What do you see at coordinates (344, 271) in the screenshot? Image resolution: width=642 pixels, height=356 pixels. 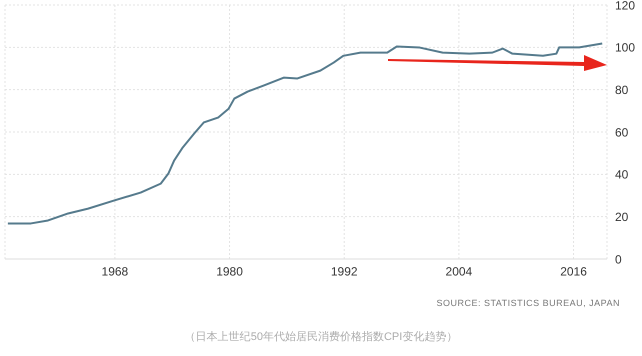 I see `x-tick-label: 1992` at bounding box center [344, 271].